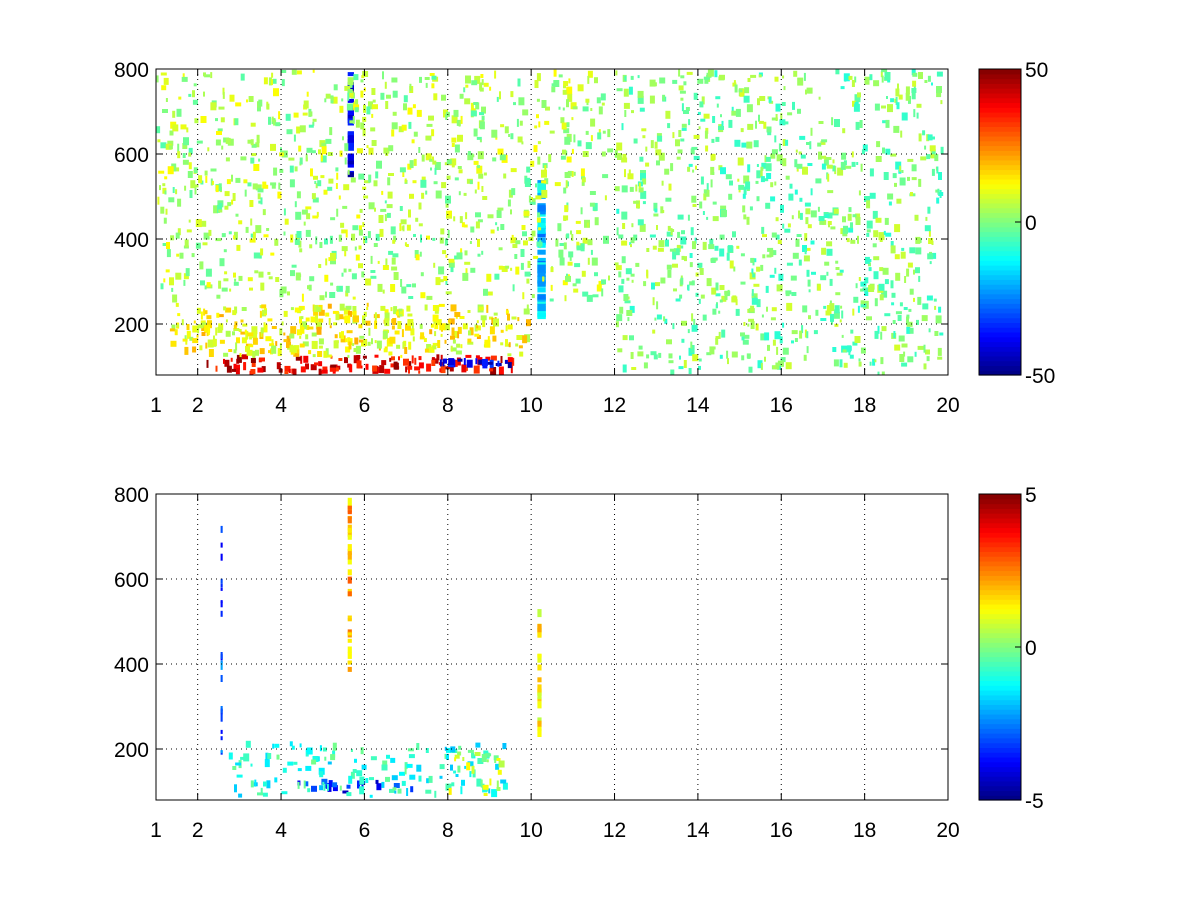 The height and width of the screenshot is (900, 1200). Describe the element at coordinates (131, 495) in the screenshot. I see `y-tick-label: 800` at that location.